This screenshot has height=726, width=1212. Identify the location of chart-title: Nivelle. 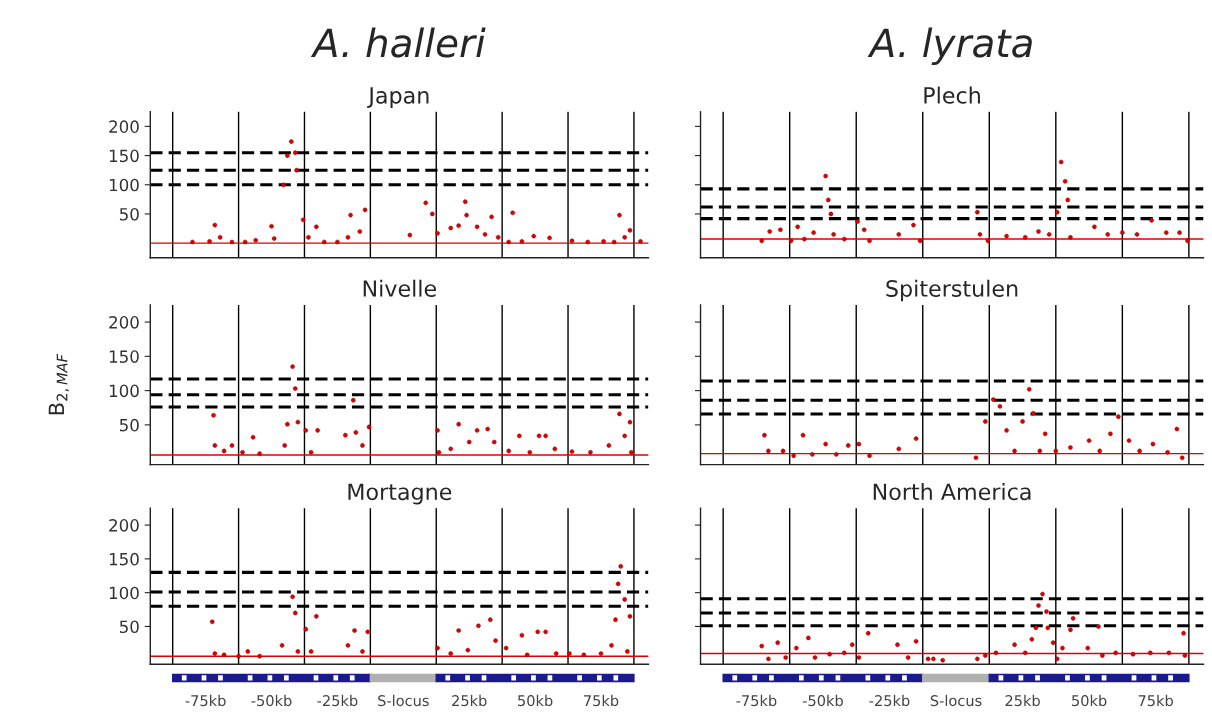
(399, 288).